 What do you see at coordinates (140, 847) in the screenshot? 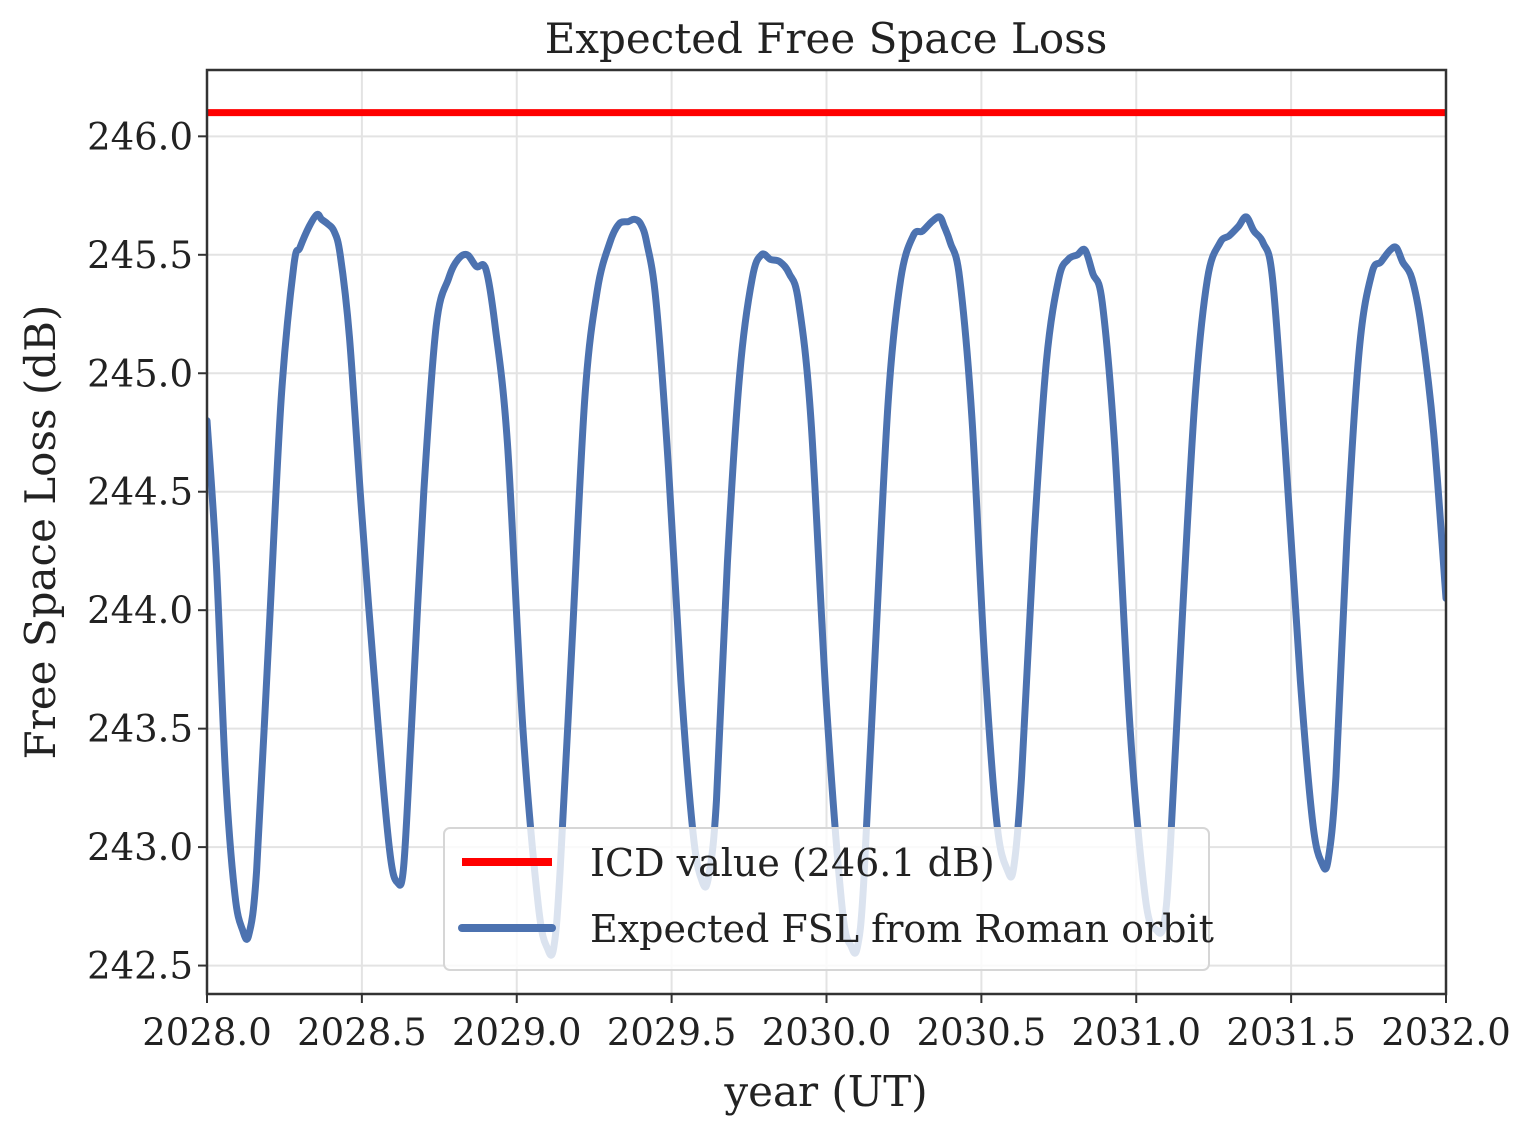
I see `y-tick-label: 243.0` at bounding box center [140, 847].